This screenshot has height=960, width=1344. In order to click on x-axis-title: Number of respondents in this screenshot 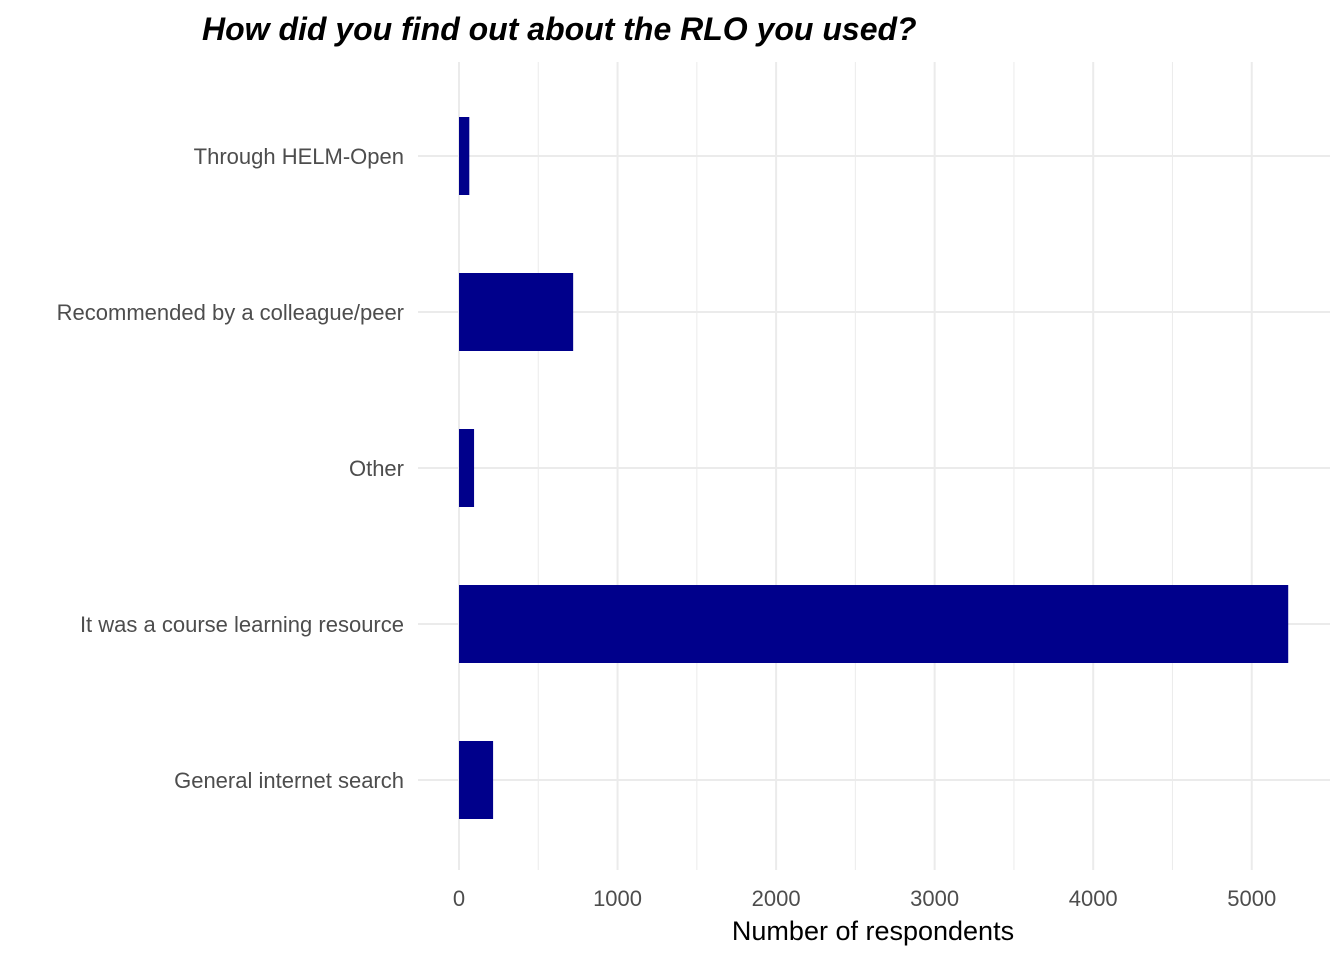, I will do `click(873, 931)`.